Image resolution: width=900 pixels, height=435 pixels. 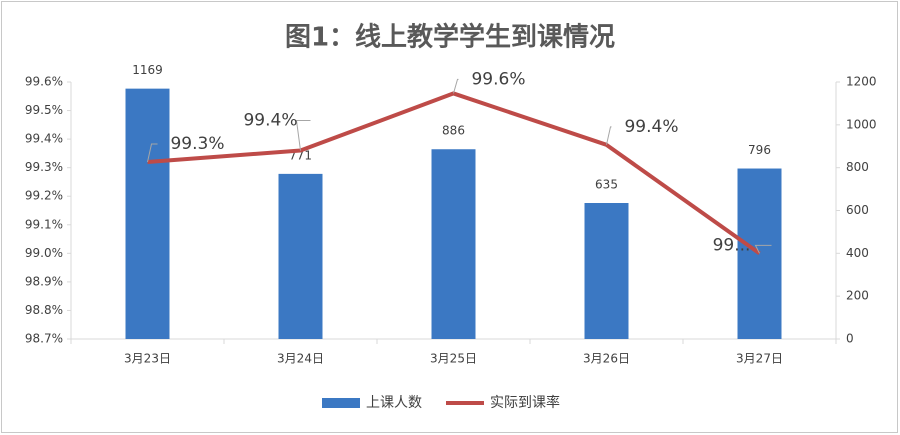 What do you see at coordinates (861, 124) in the screenshot?
I see `y2-tick-label: 1000` at bounding box center [861, 124].